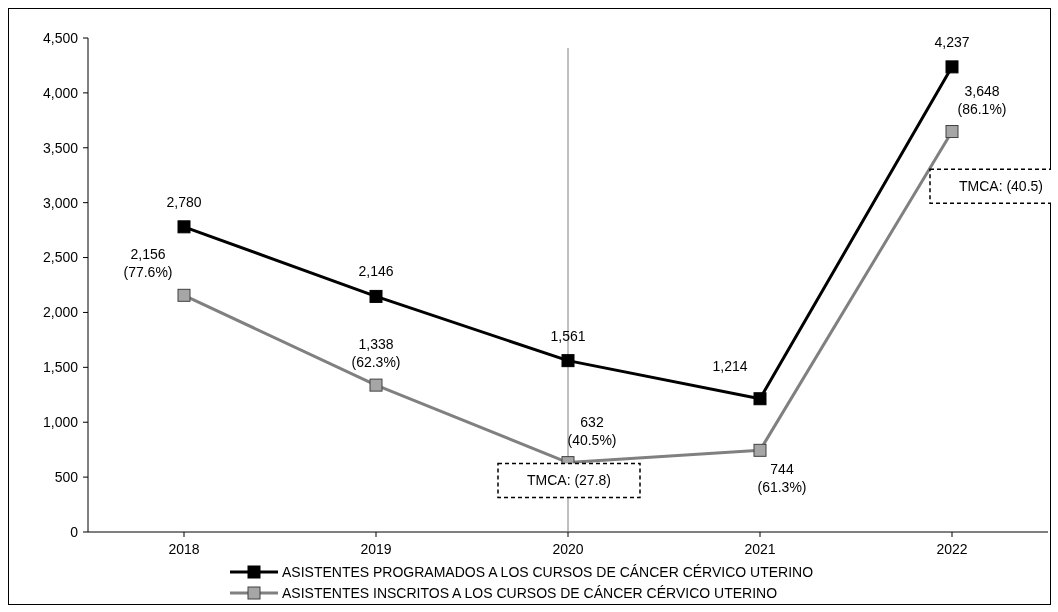 This screenshot has height=612, width=1058. Describe the element at coordinates (60, 92) in the screenshot. I see `y-tick-label: 4,000` at that location.